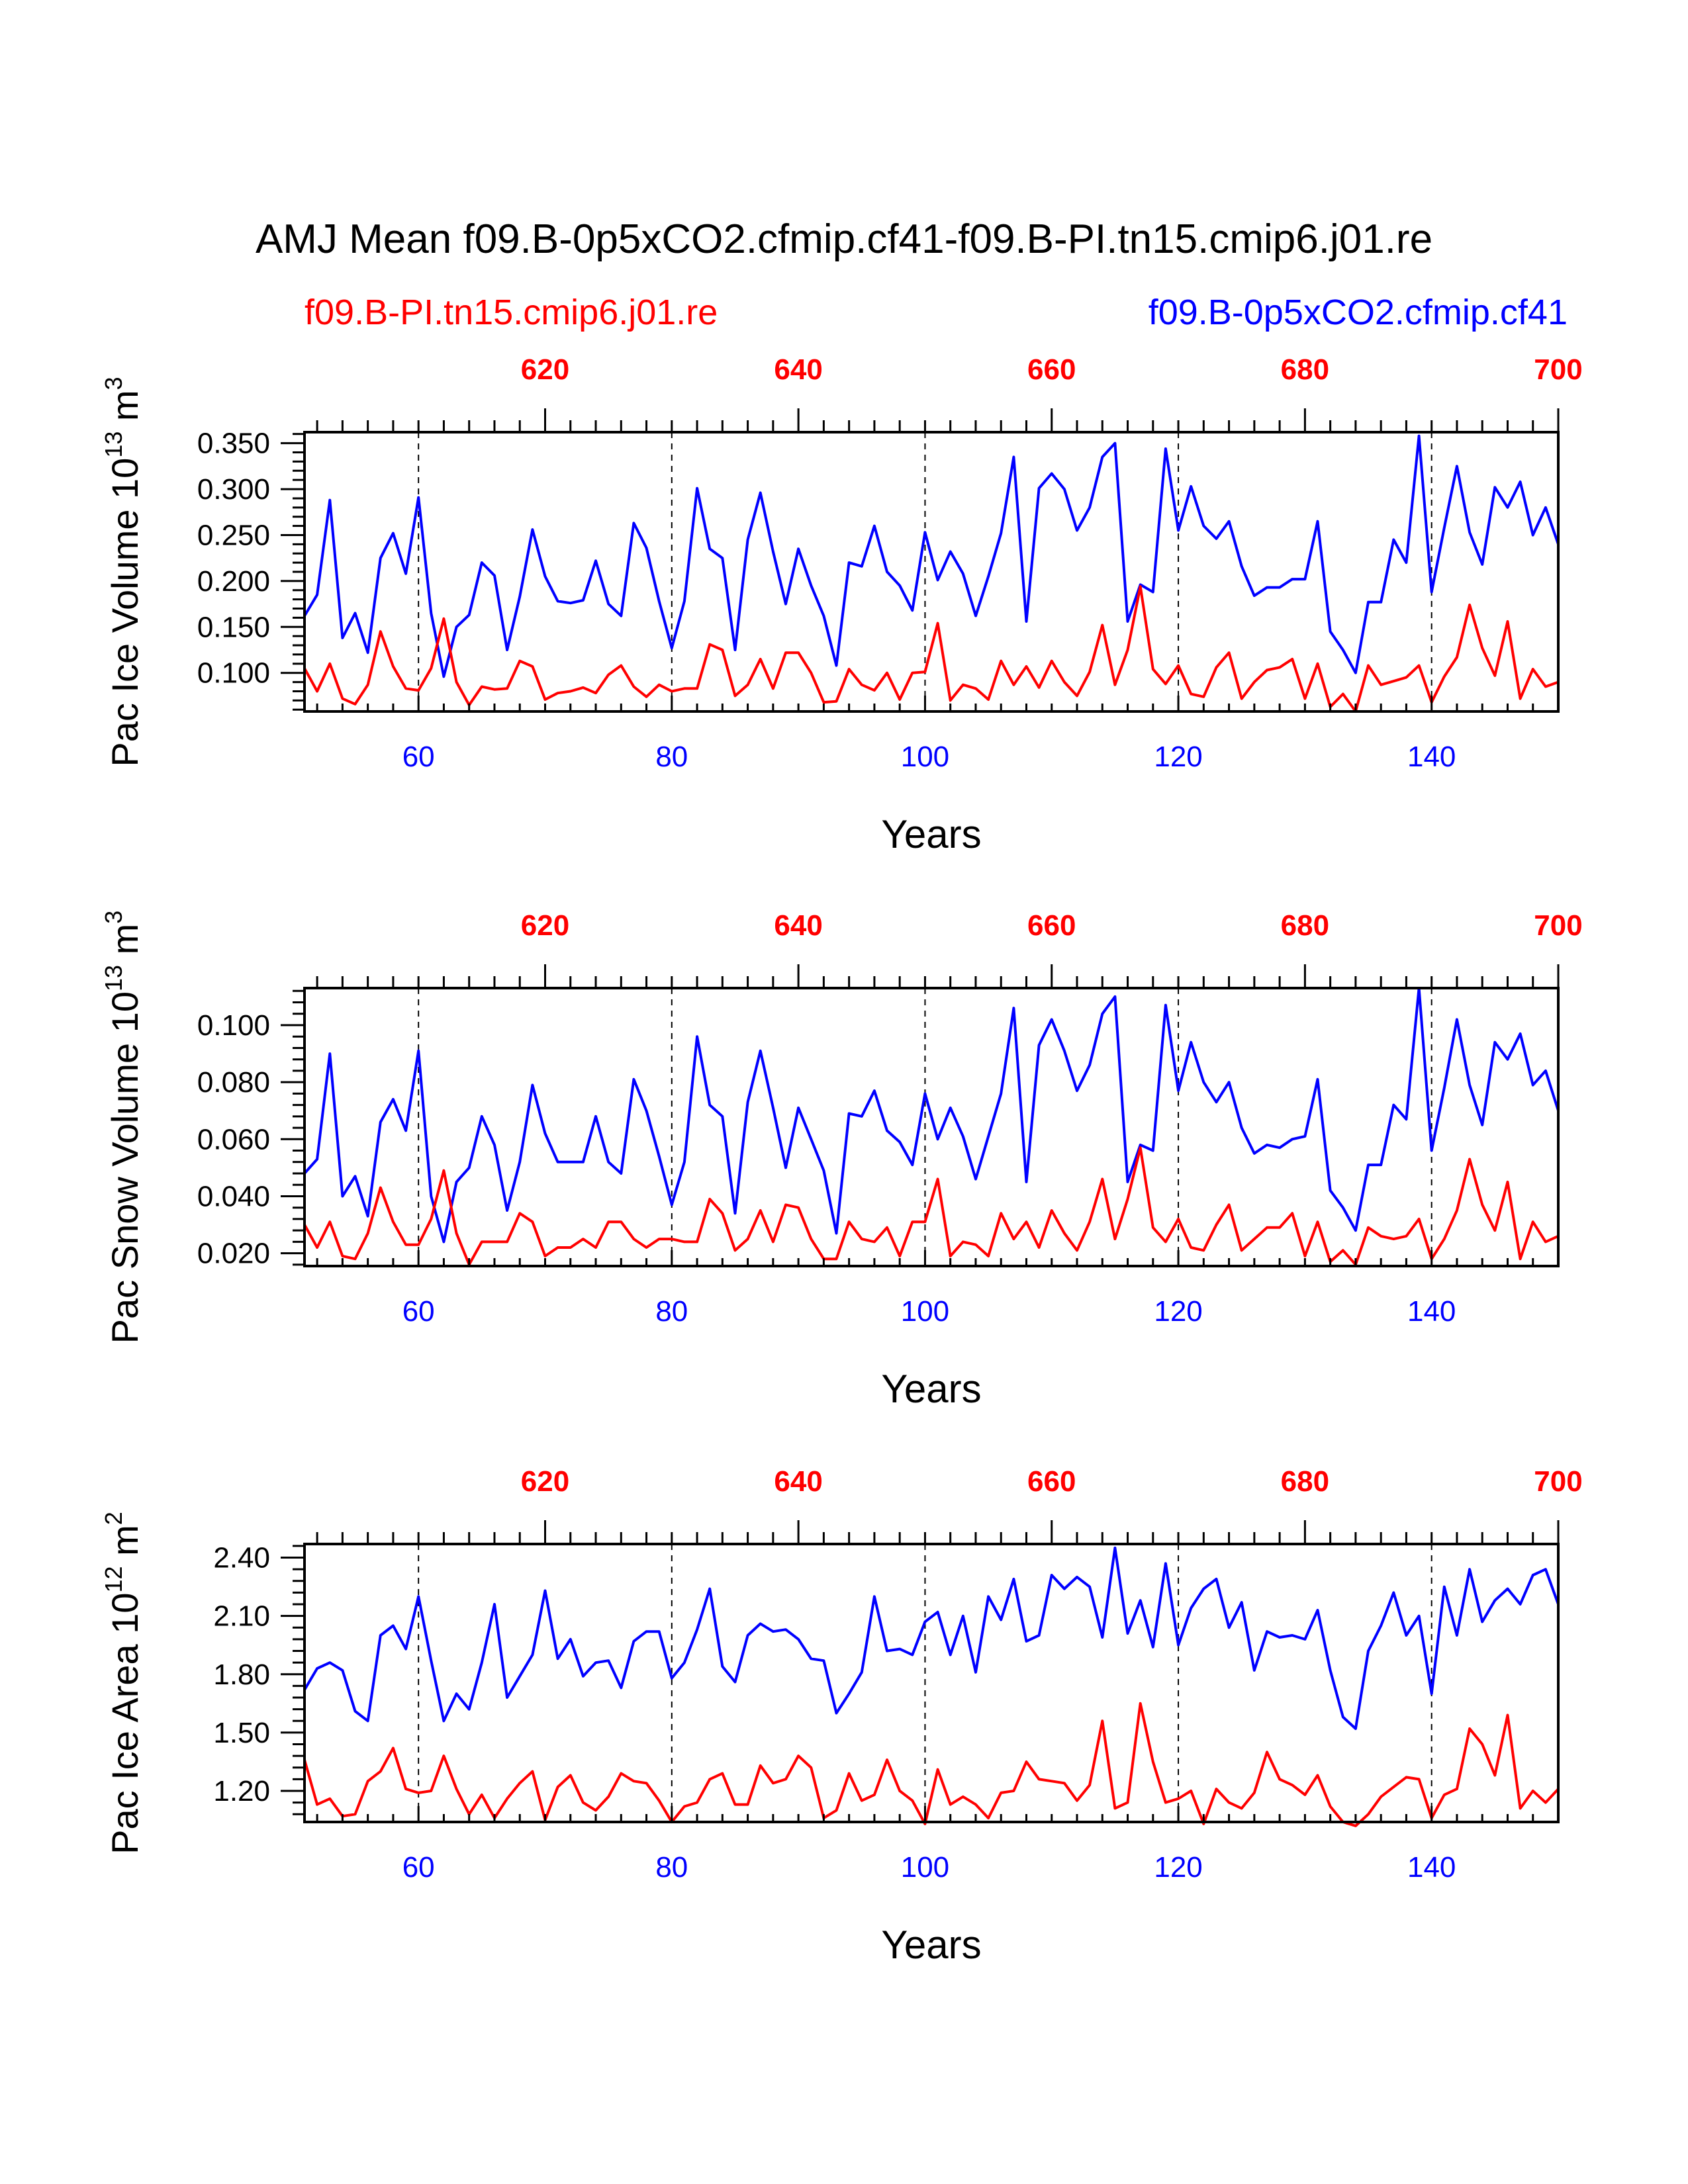 The image size is (1688, 2184). What do you see at coordinates (125, 1723) in the screenshot?
I see `y-axis-title-part: Pac Ice Area 10` at bounding box center [125, 1723].